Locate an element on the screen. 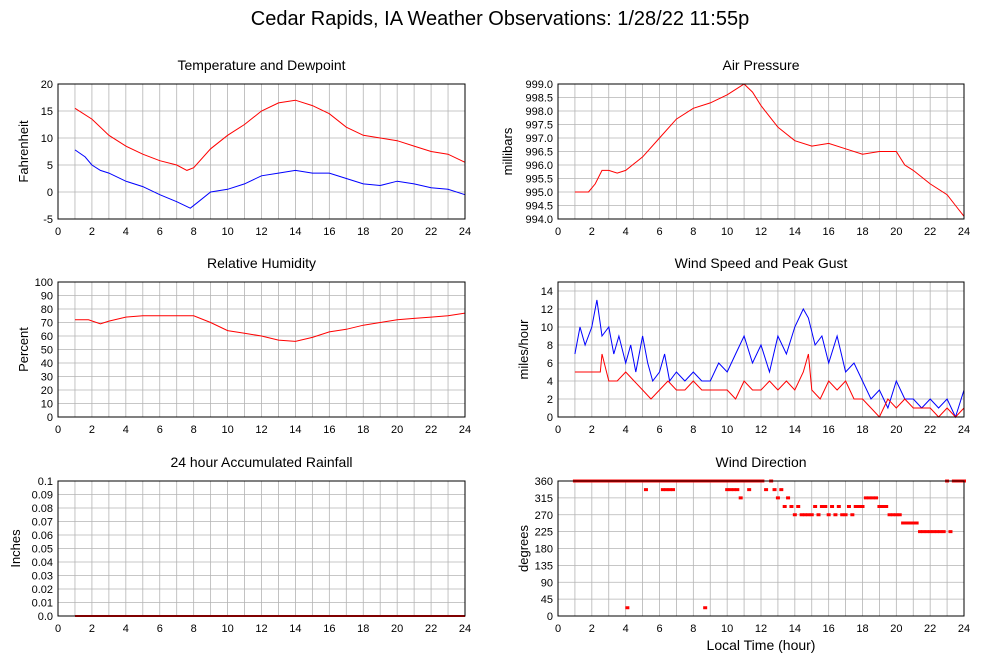 The image size is (1000, 660). humidity-xtick-label: 10 is located at coordinates (227, 430).